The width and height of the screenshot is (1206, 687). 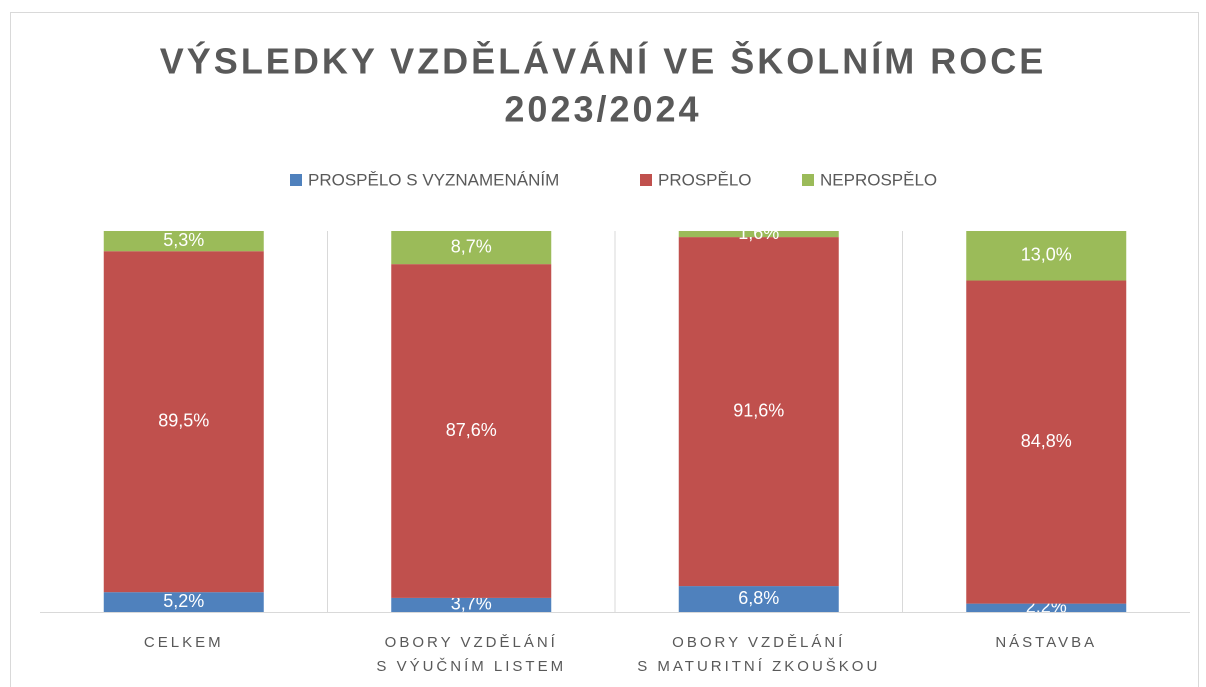 I want to click on data-label: 87,6%, so click(x=471, y=430).